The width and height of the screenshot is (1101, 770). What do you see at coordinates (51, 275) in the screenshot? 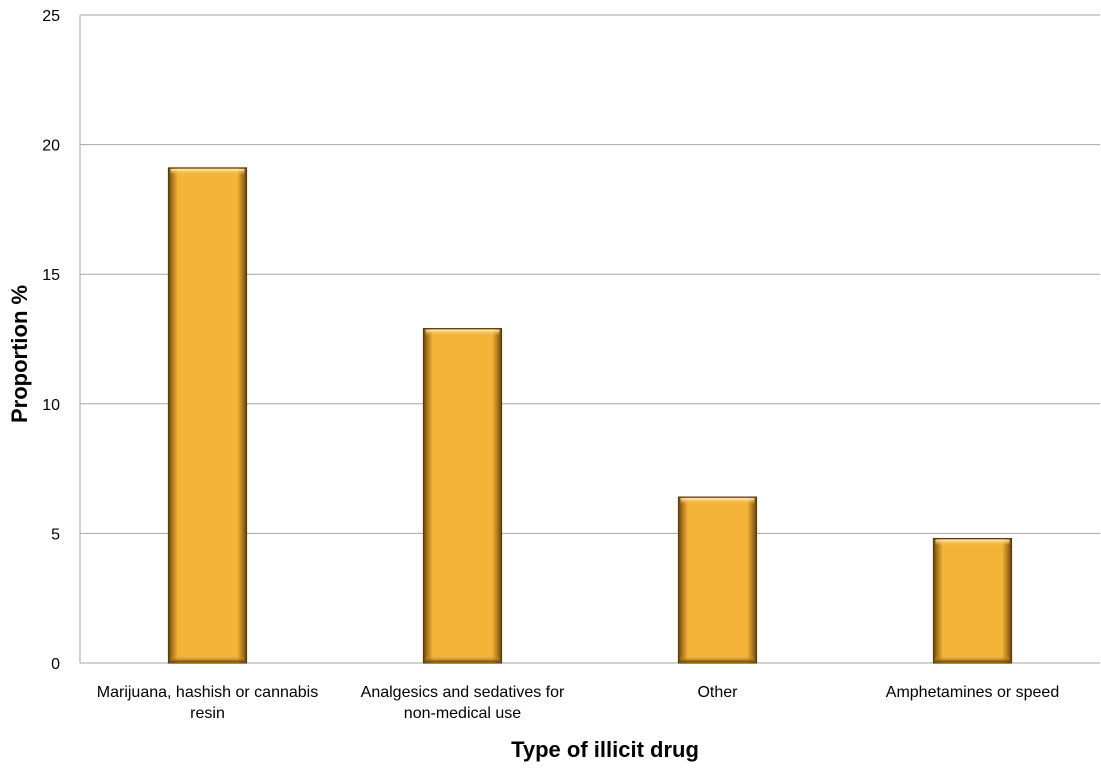
I see `y-tick-label: 15` at bounding box center [51, 275].